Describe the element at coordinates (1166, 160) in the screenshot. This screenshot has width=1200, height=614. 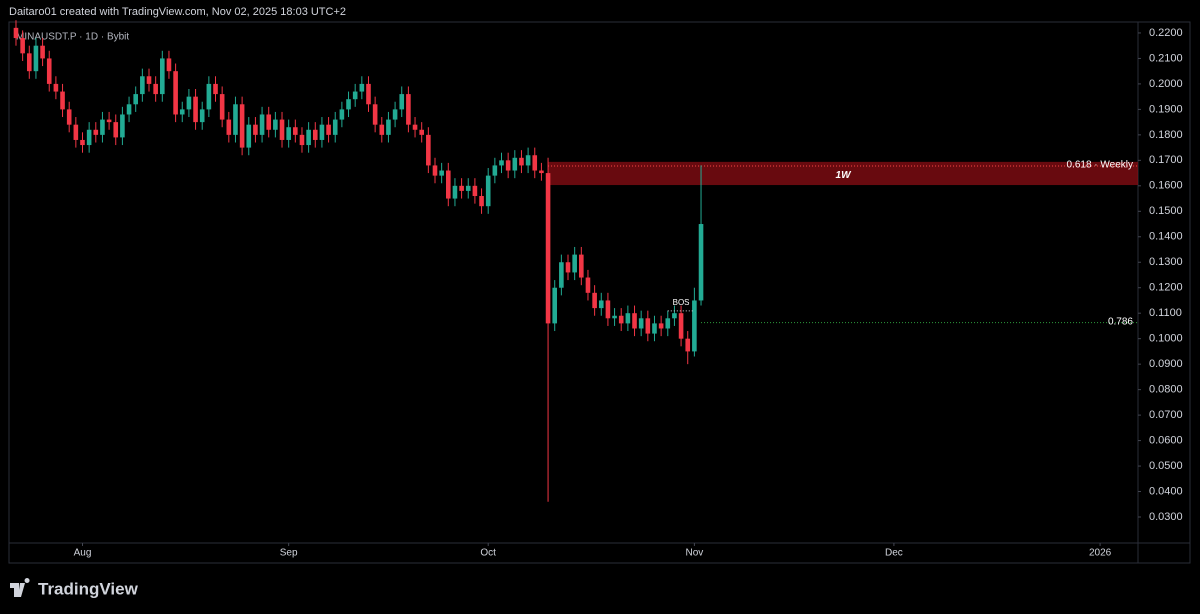
I see `y-tick-label: 0.1700` at that location.